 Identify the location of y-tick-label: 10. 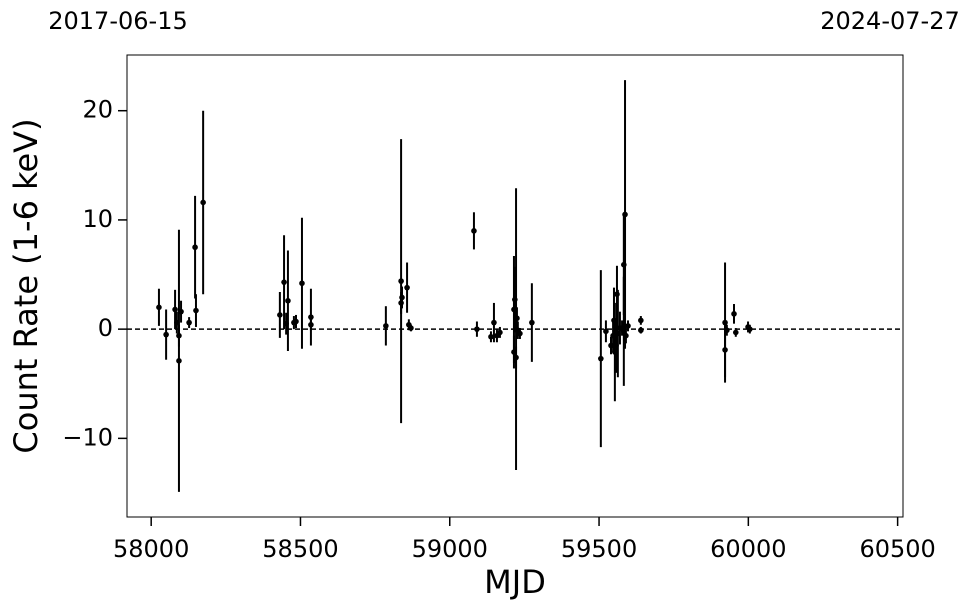
(97, 219).